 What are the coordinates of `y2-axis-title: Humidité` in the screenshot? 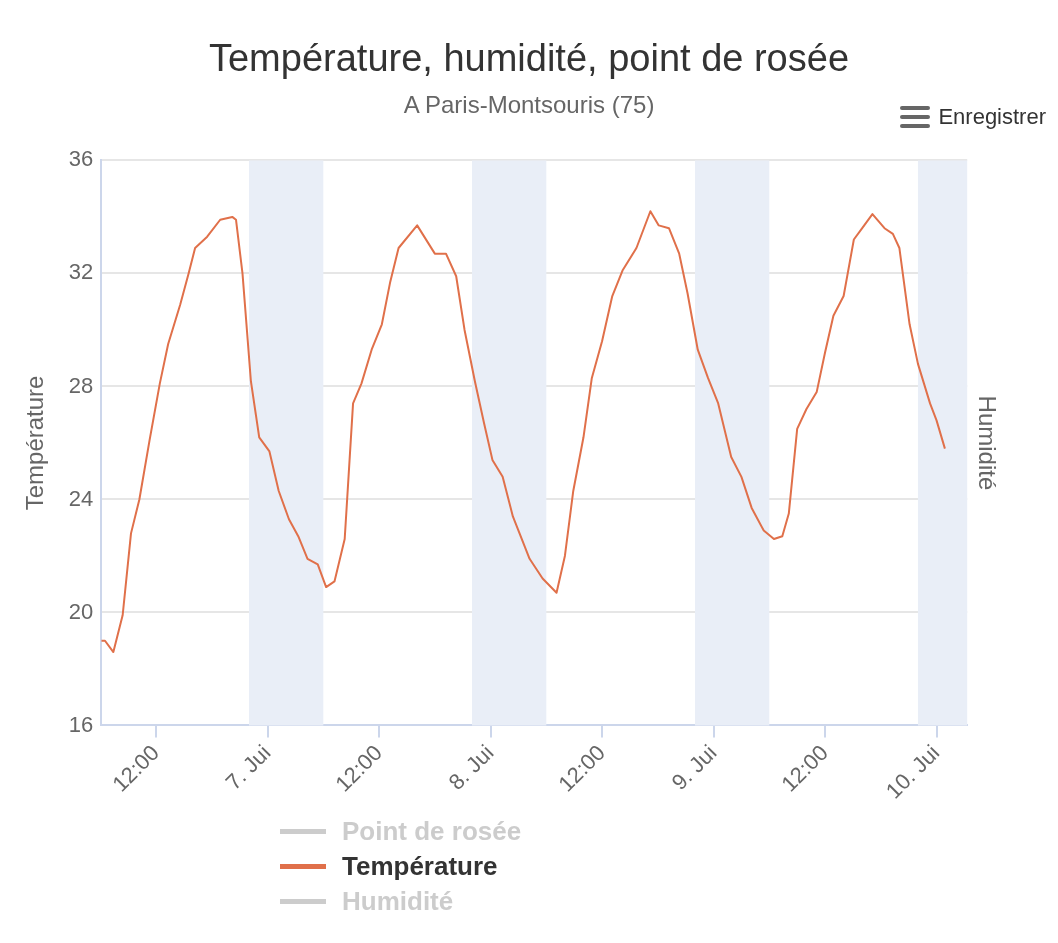 It's located at (987, 443).